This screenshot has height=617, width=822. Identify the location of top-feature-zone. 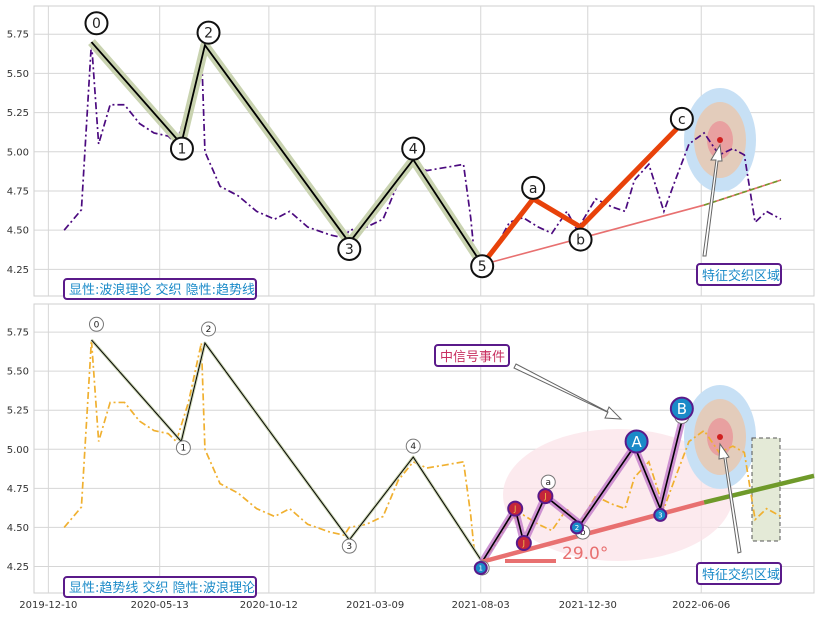
(720, 140).